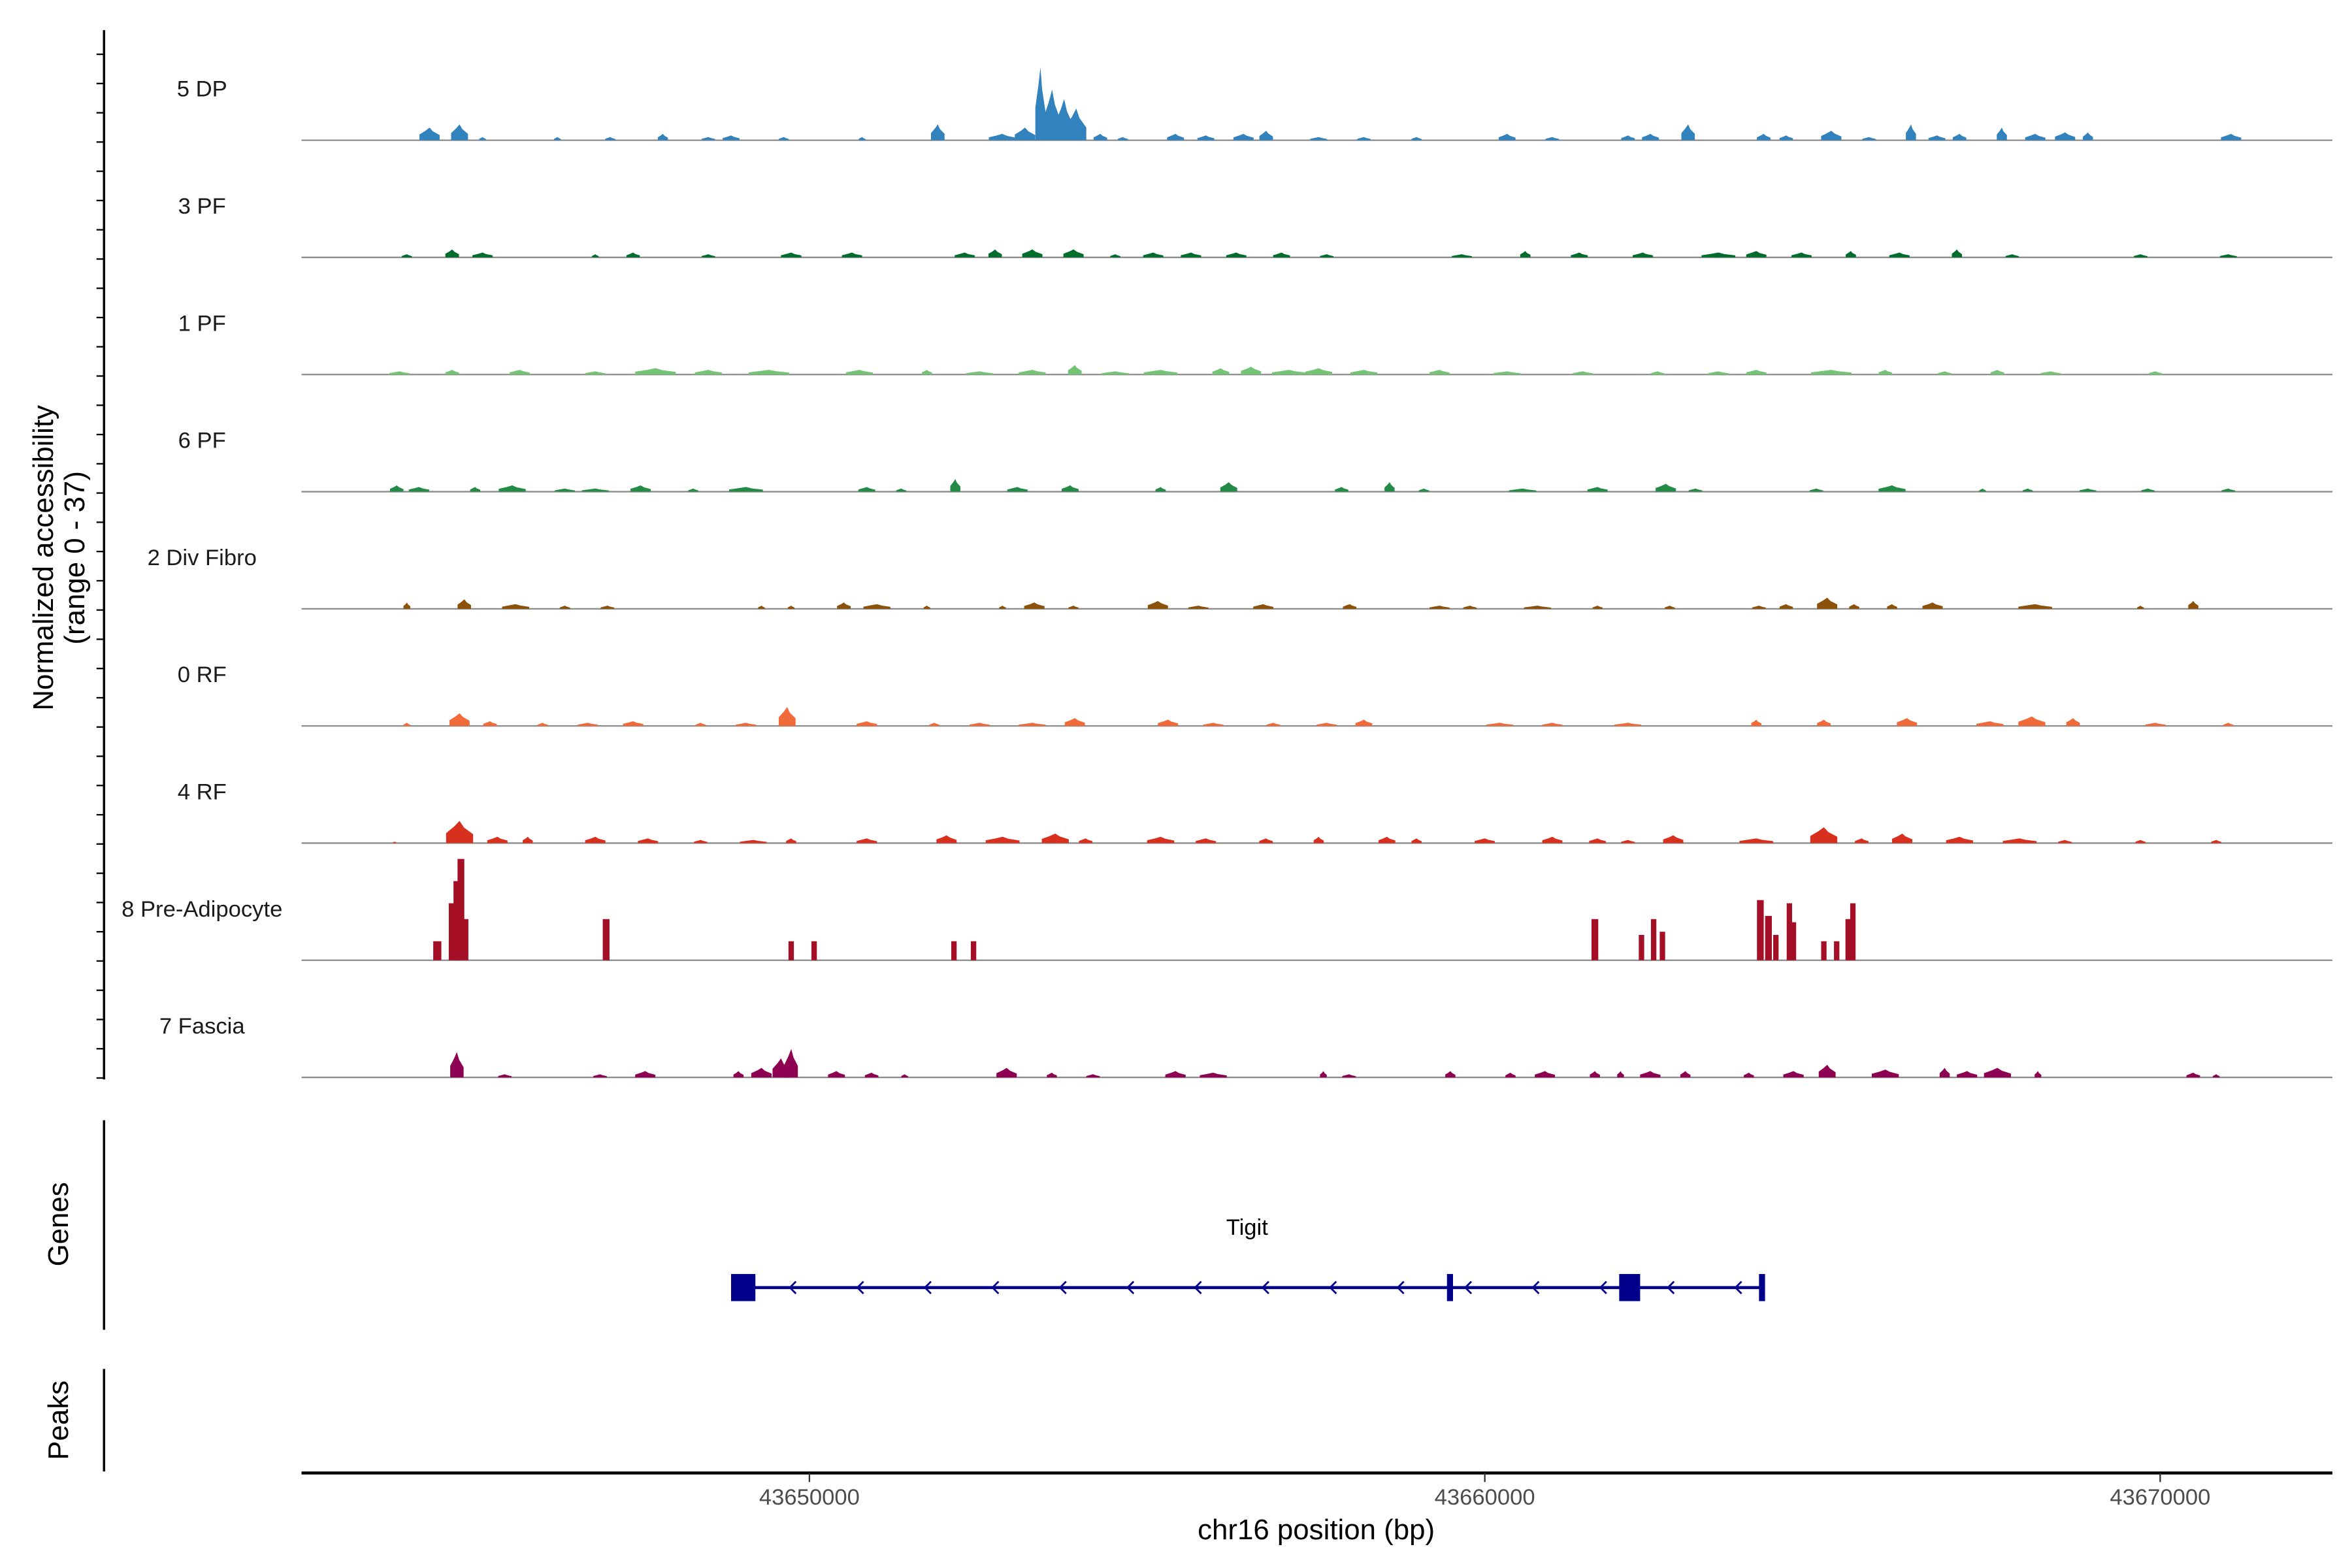 This screenshot has height=1568, width=2352. Describe the element at coordinates (202, 323) in the screenshot. I see `track-label: 1 PF` at that location.